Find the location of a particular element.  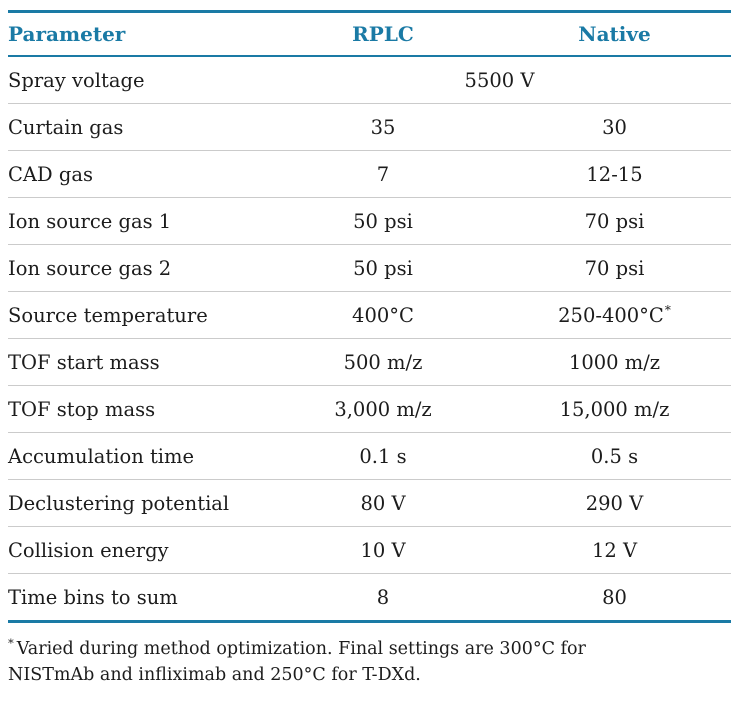

column-header-parameter: Parameter is located at coordinates (138, 34).